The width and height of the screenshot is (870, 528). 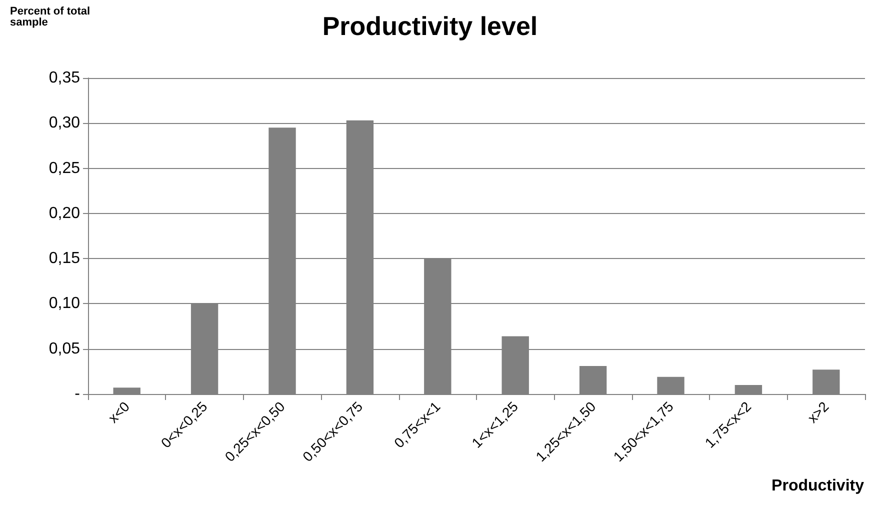 What do you see at coordinates (64, 123) in the screenshot?
I see `y-tick-label: 0,30` at bounding box center [64, 123].